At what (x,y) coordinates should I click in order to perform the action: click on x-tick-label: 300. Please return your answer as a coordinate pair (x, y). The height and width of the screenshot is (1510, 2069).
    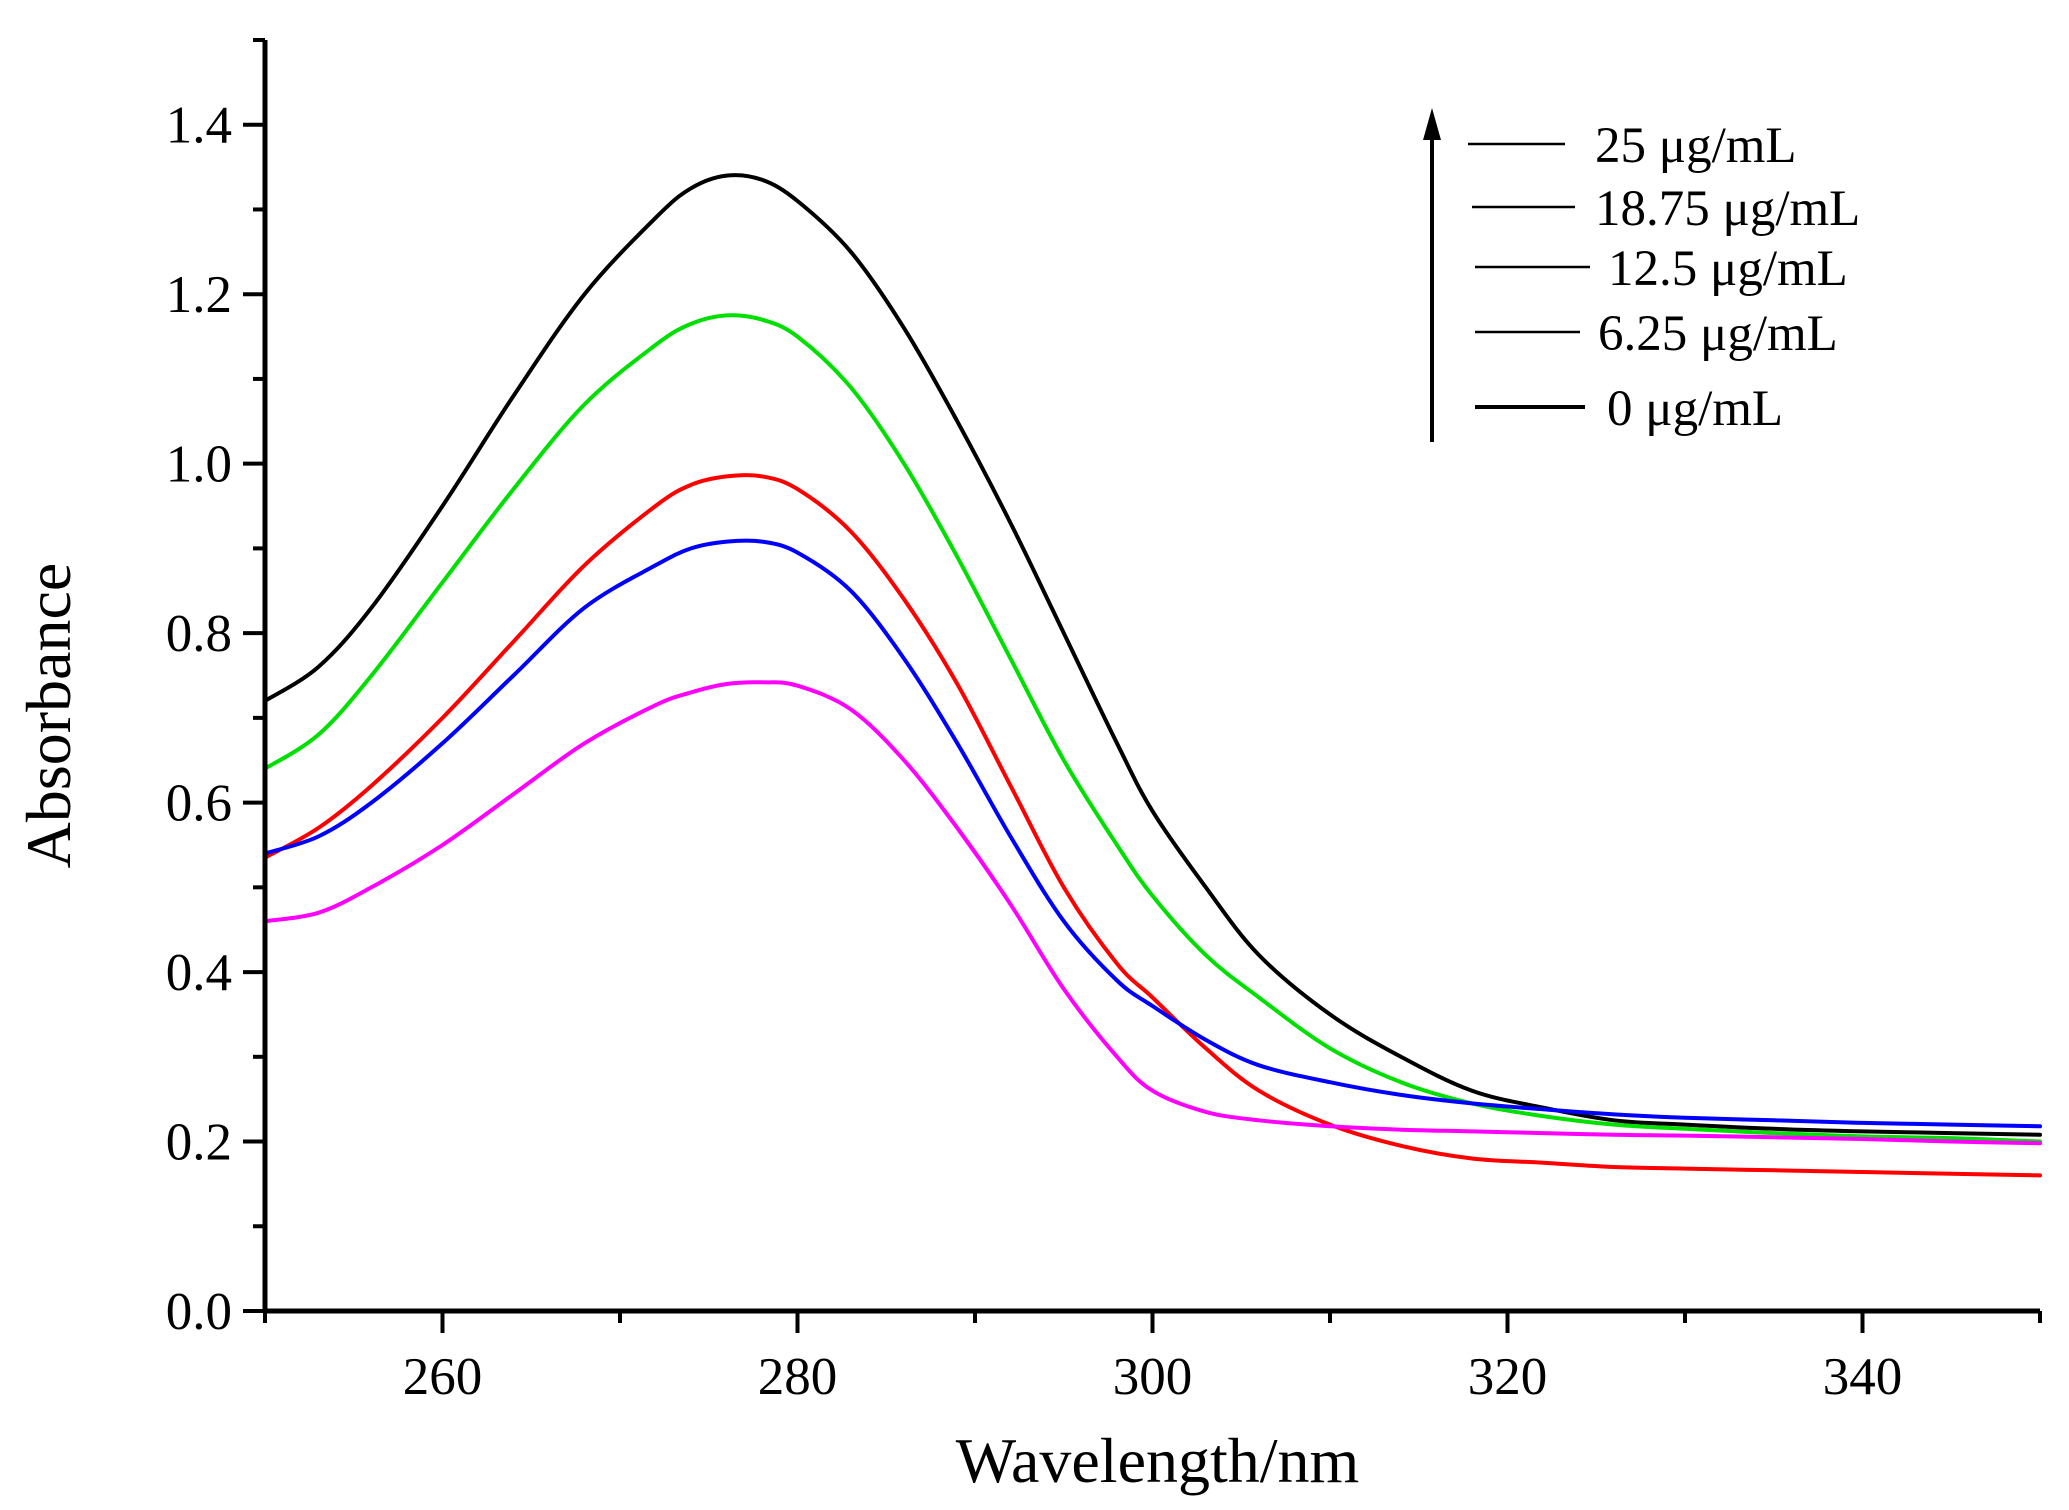
    Looking at the image, I should click on (1153, 1377).